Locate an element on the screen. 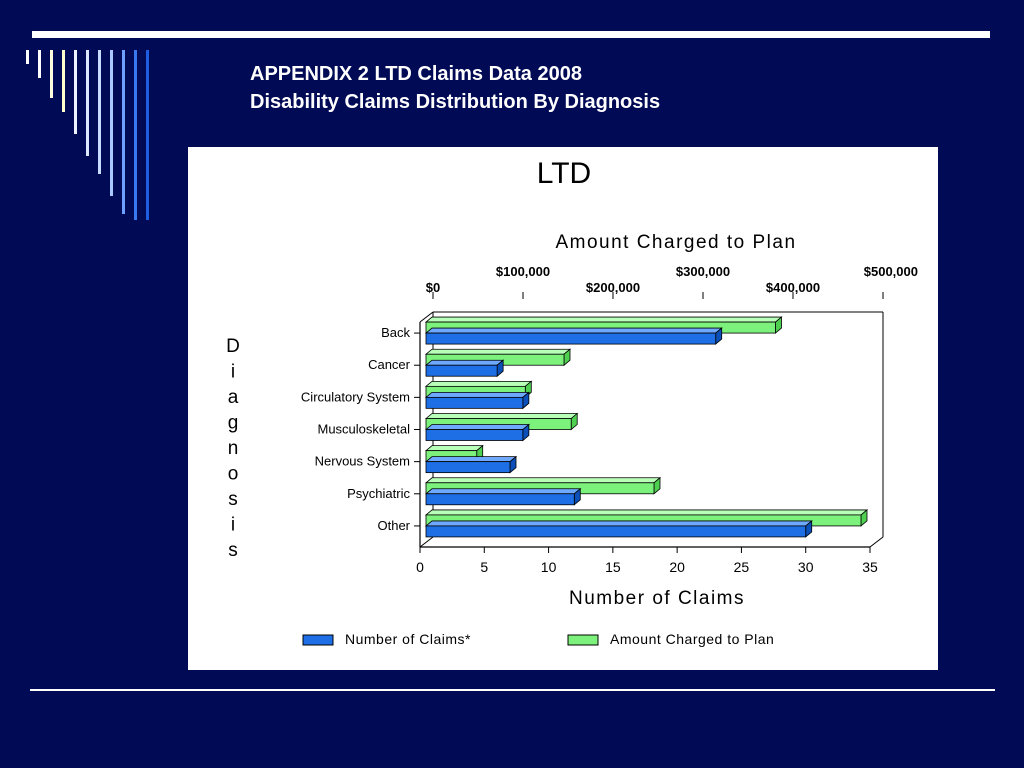  legend-label: Number of Claims* is located at coordinates (408, 639).